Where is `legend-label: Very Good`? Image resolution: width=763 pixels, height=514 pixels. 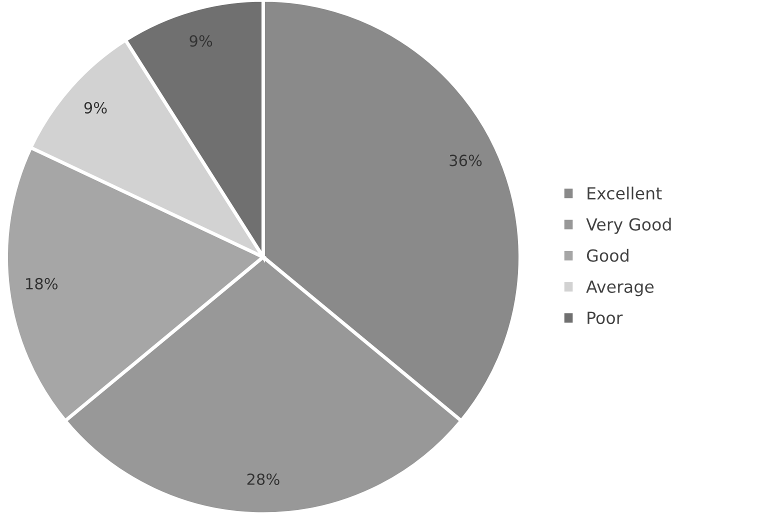
legend-label: Very Good is located at coordinates (628, 226).